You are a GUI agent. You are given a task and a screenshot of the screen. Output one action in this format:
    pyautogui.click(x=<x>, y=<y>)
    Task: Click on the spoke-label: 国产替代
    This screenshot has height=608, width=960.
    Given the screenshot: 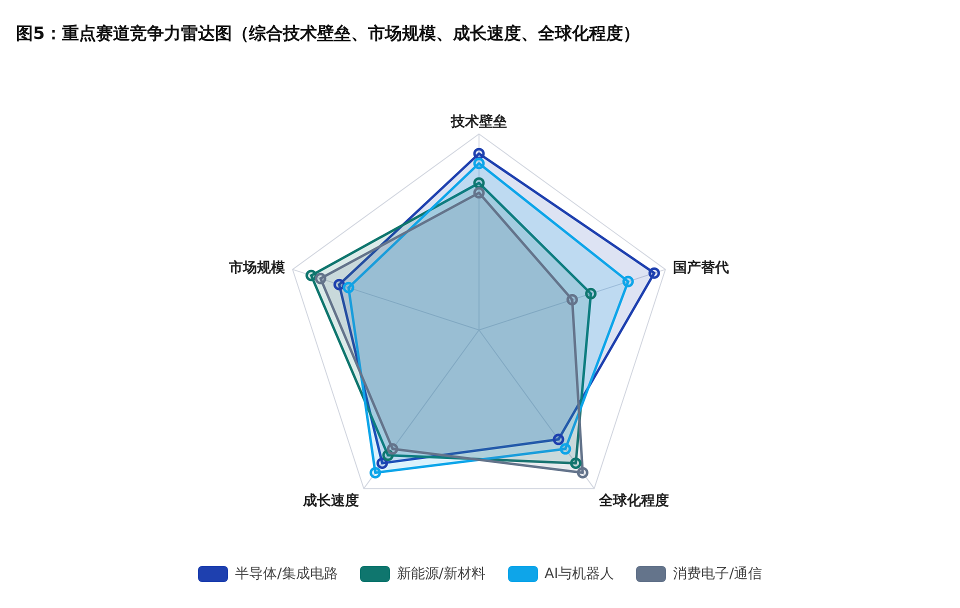 What is the action you would take?
    pyautogui.click(x=701, y=267)
    